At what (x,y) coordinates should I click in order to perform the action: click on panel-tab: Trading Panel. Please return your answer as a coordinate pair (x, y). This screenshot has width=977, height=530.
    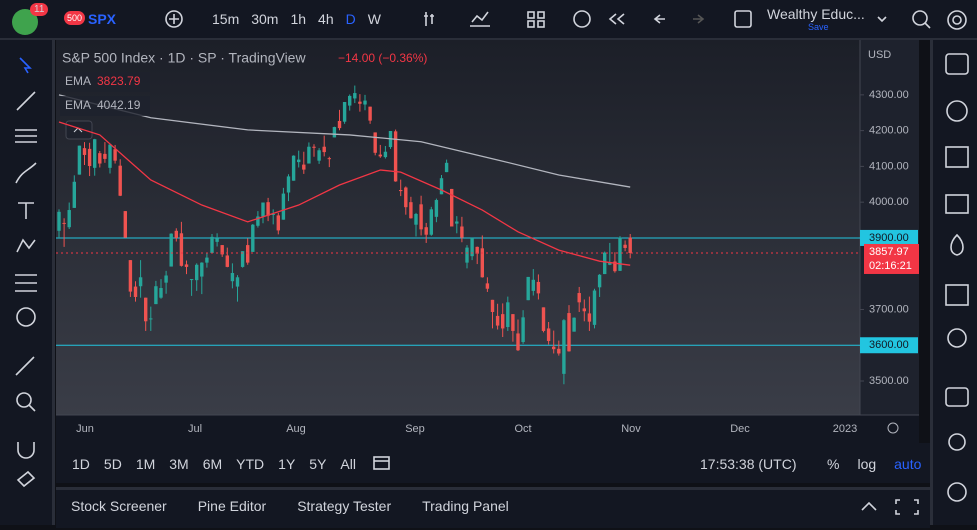
    Looking at the image, I should click on (465, 506).